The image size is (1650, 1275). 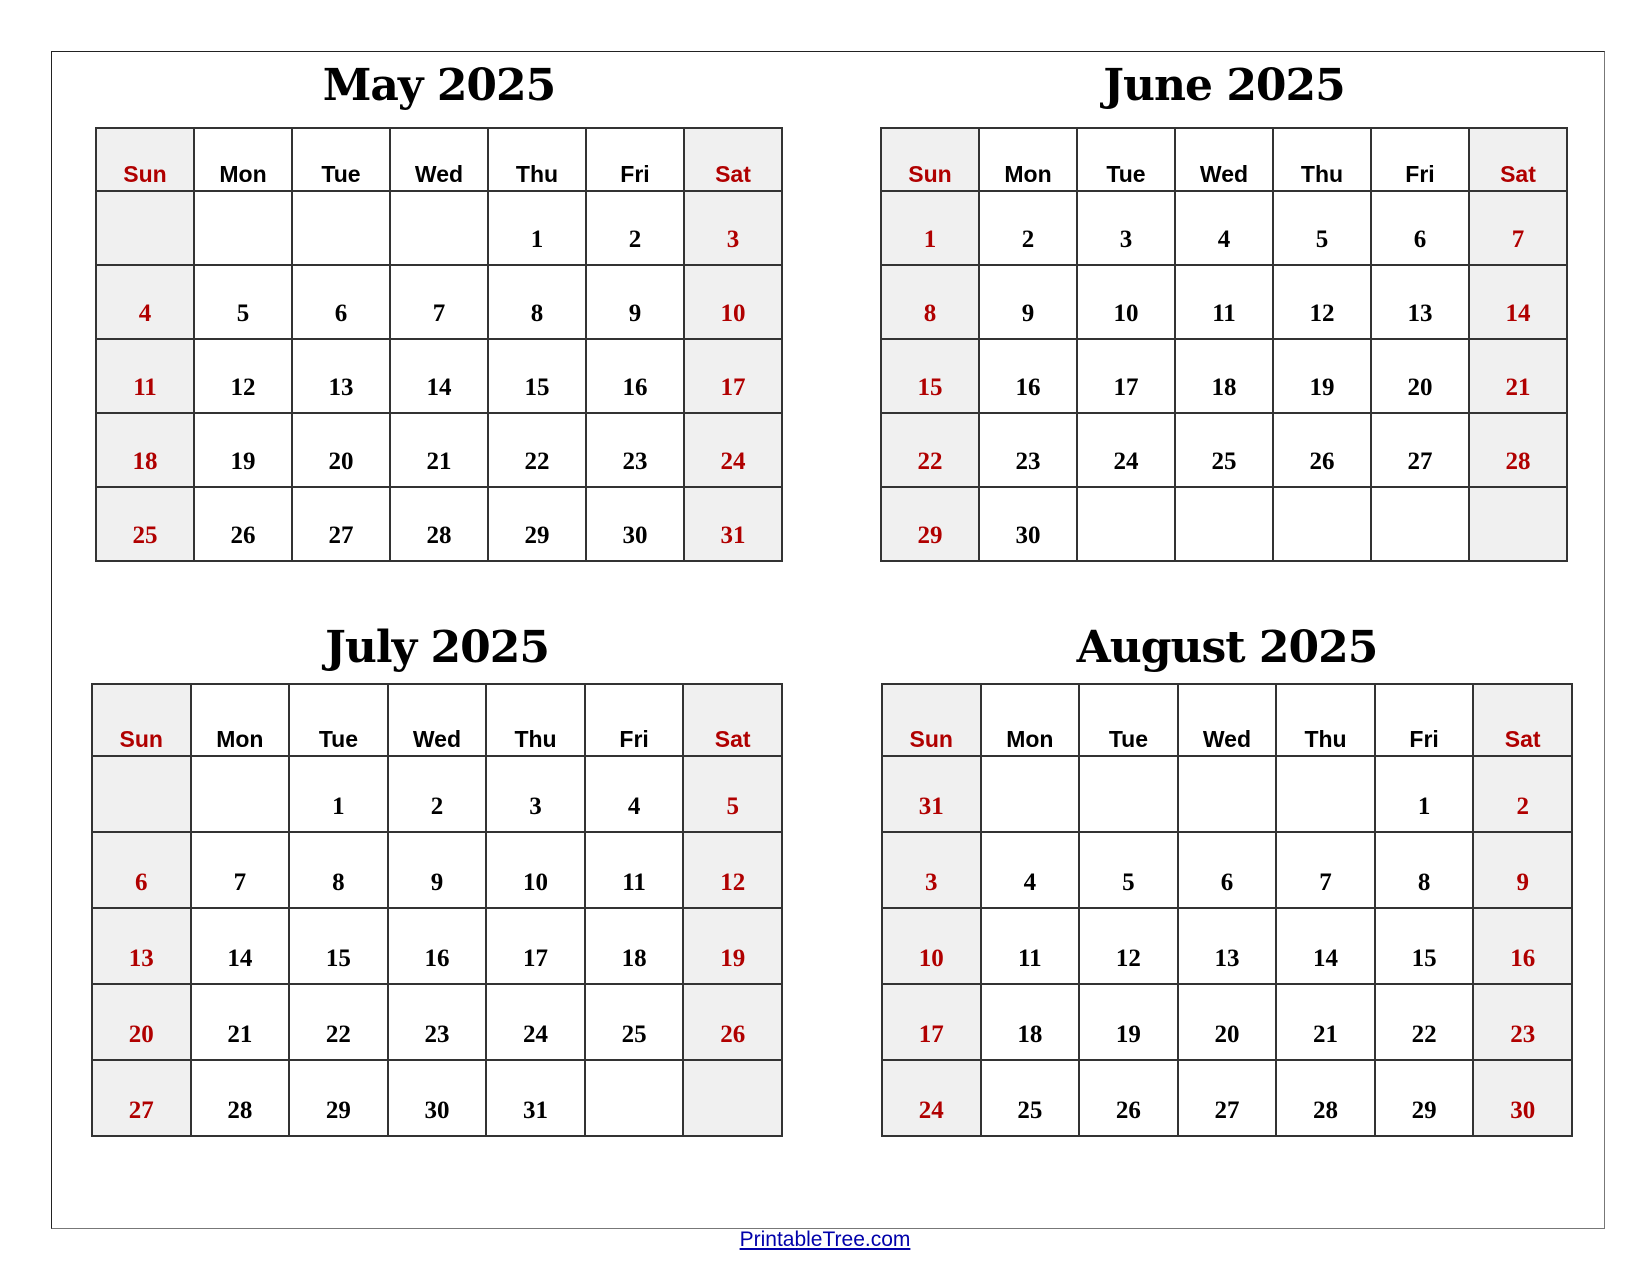 What do you see at coordinates (1325, 1022) in the screenshot?
I see `day-cell: 21` at bounding box center [1325, 1022].